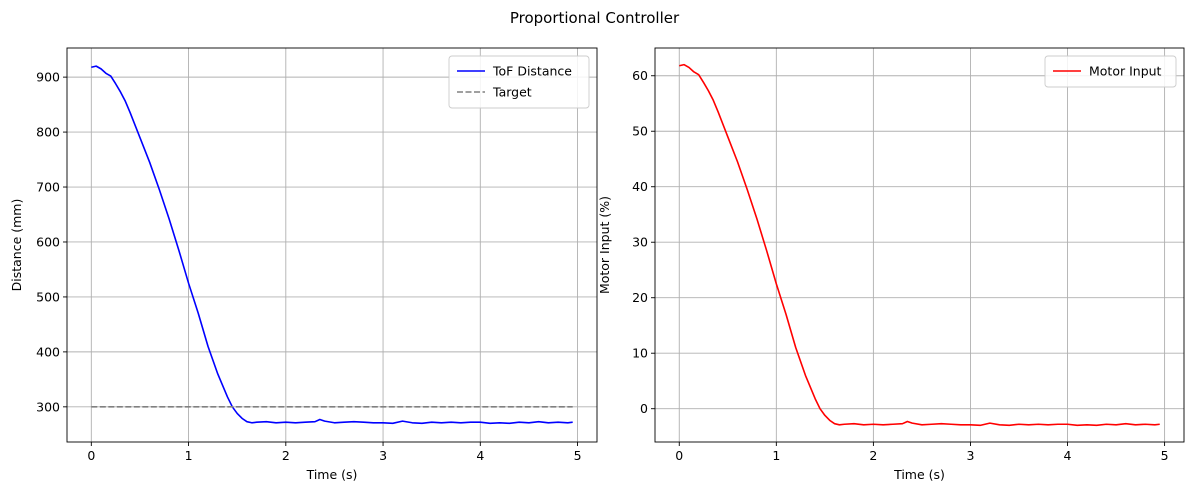  I want to click on y-tick-label: 20, so click(640, 297).